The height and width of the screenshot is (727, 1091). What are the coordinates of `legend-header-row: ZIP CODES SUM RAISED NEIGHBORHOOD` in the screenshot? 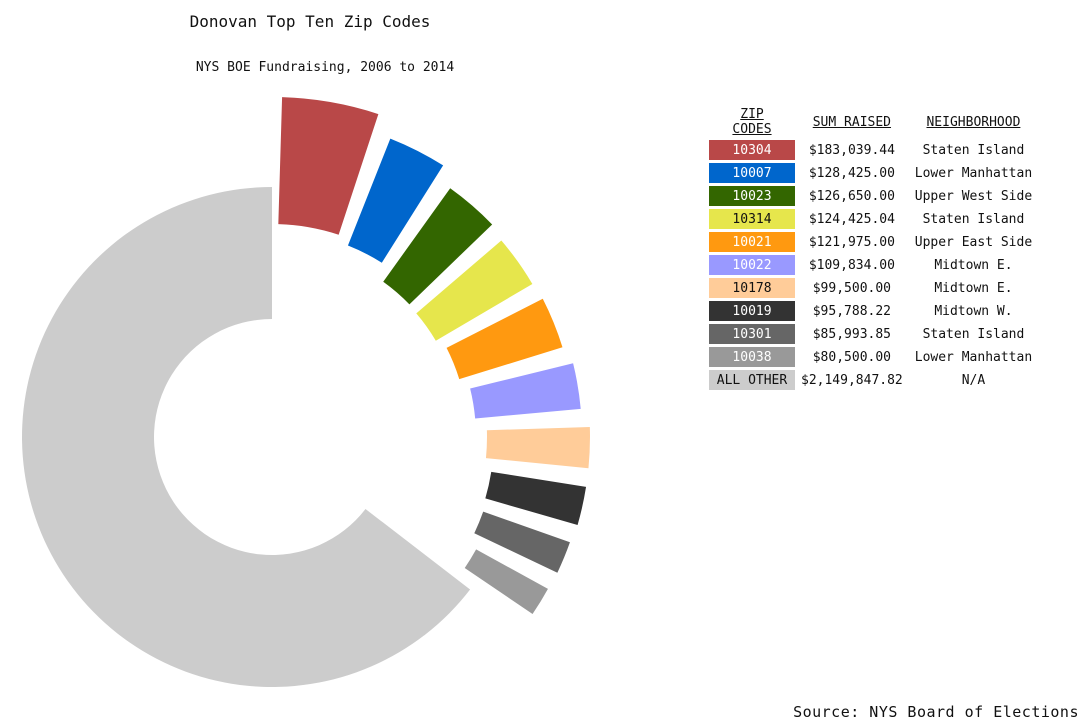 It's located at (873, 122).